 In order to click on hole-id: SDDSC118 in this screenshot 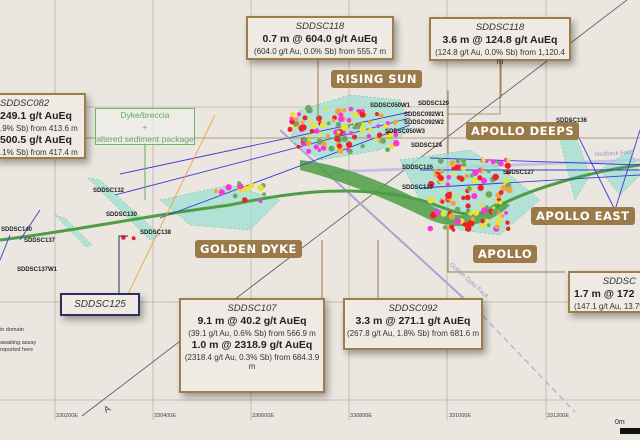, I will do `click(320, 26)`.